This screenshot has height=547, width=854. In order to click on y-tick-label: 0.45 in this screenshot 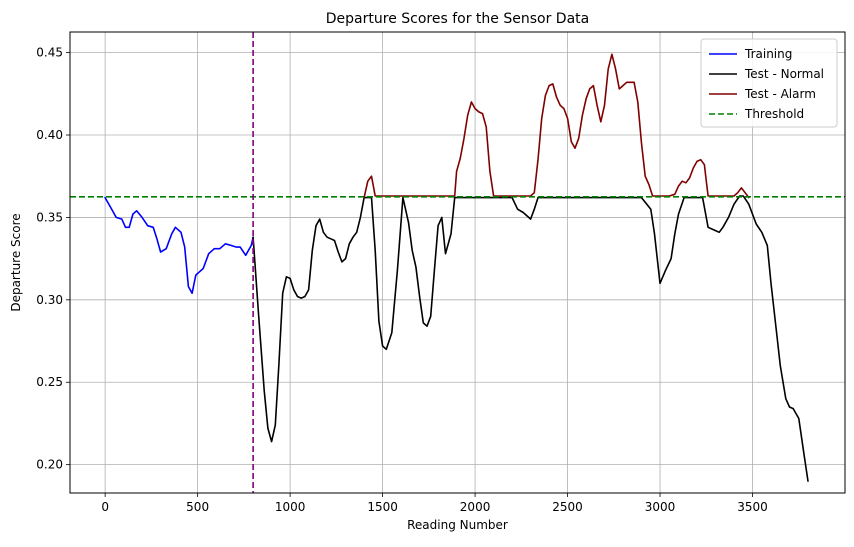, I will do `click(49, 53)`.